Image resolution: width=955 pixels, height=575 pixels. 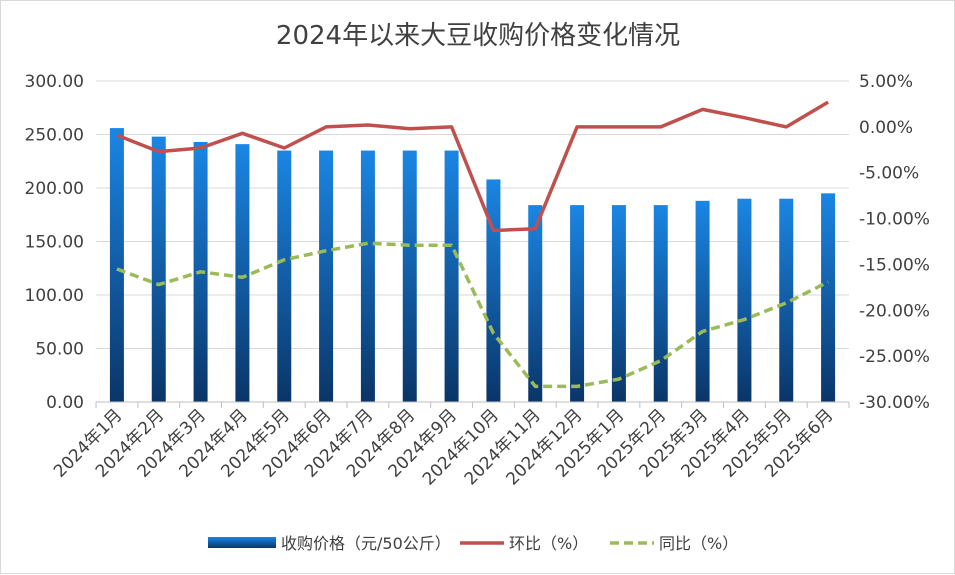 What do you see at coordinates (886, 82) in the screenshot?
I see `right-tick-label: 5.00%` at bounding box center [886, 82].